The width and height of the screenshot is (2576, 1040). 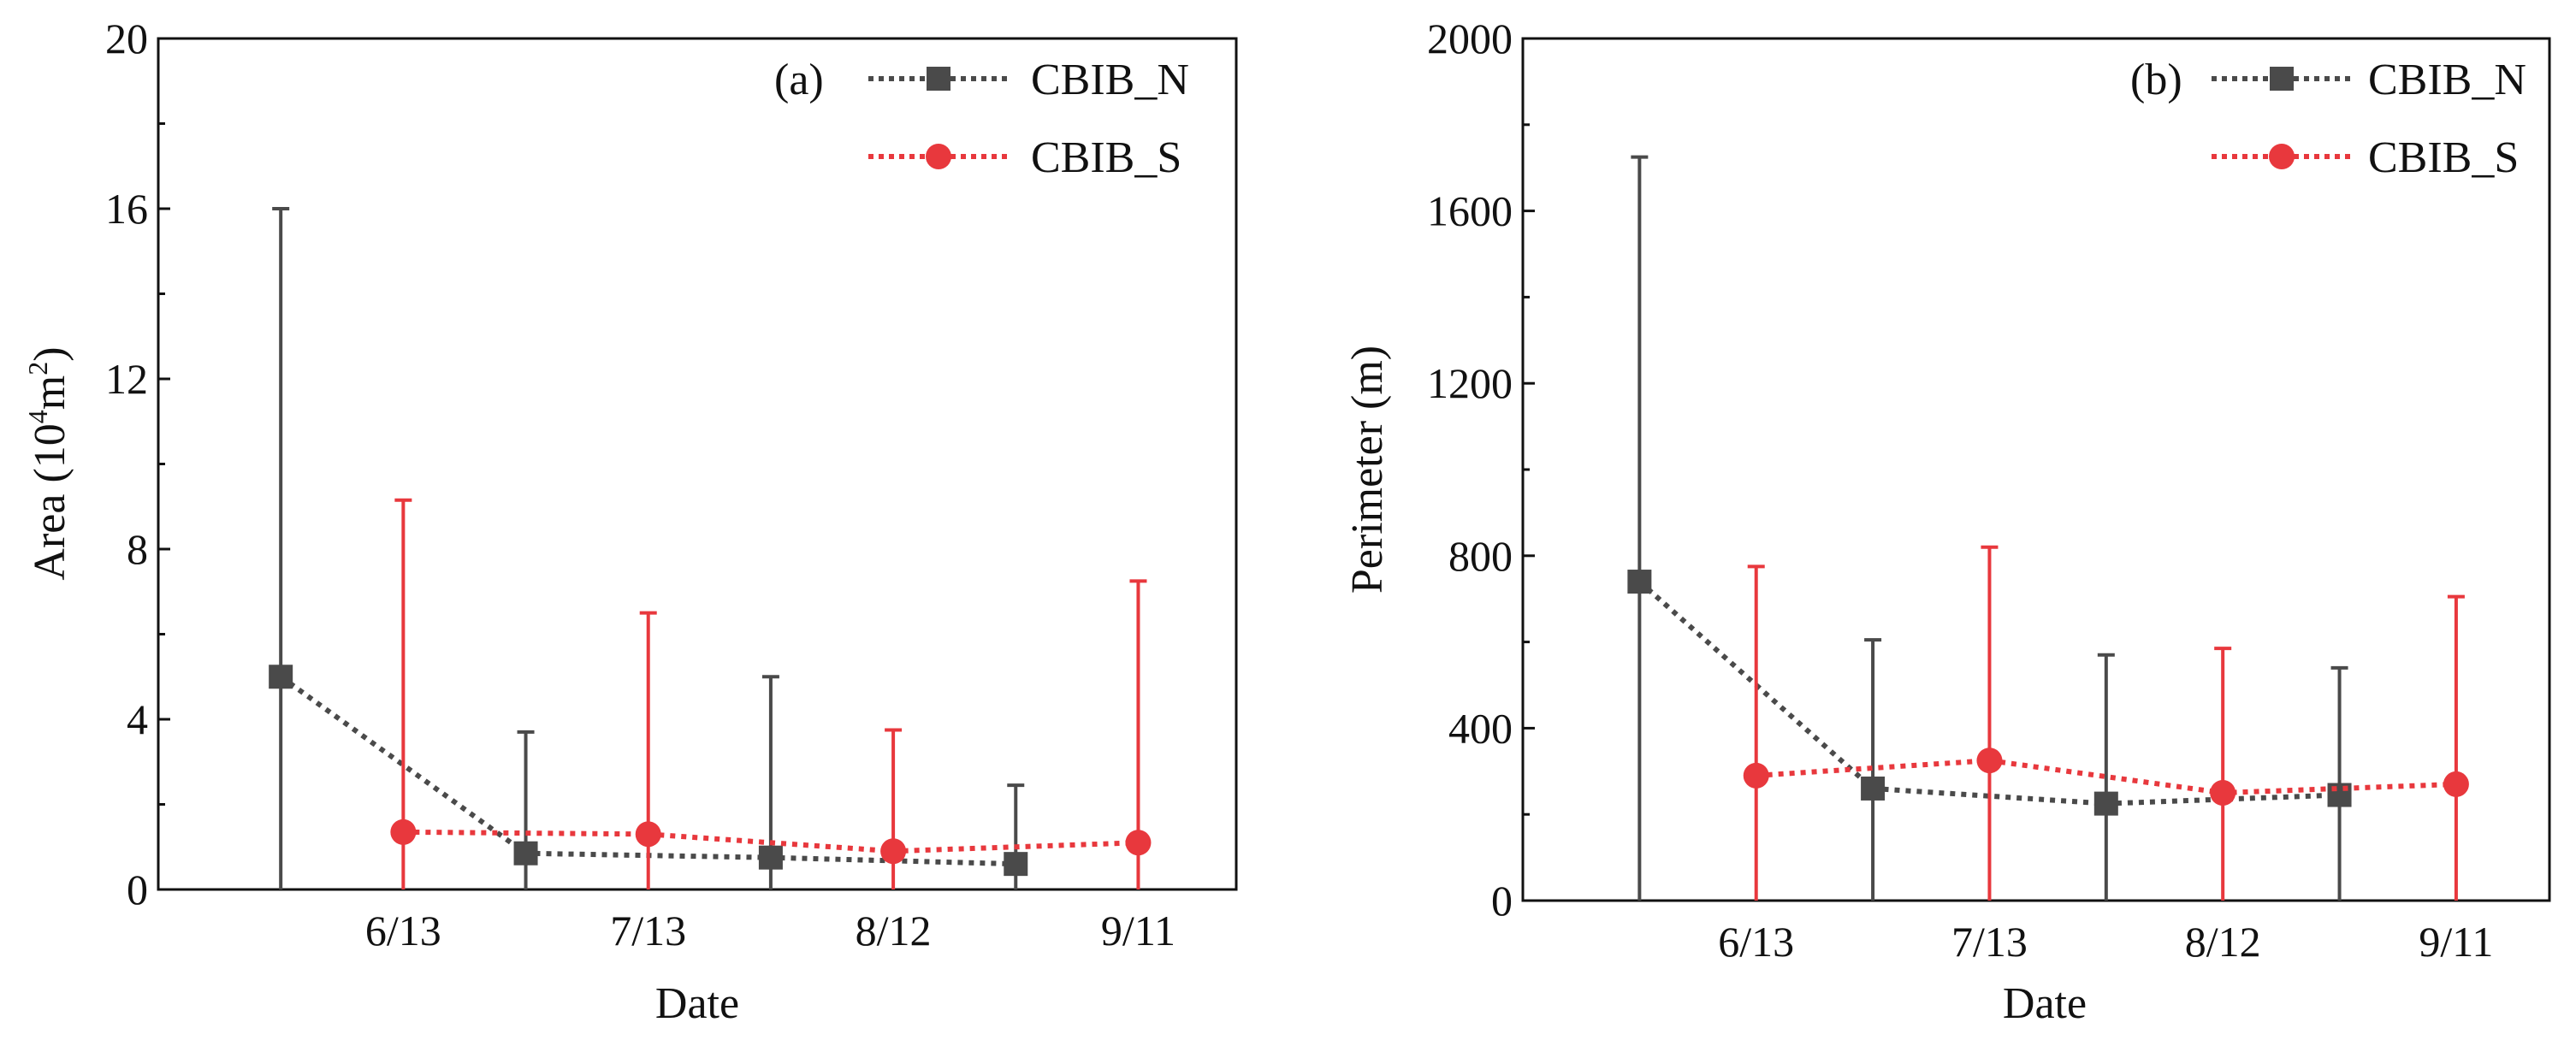 I want to click on y-axis-label-sup2: 2, so click(x=37, y=368).